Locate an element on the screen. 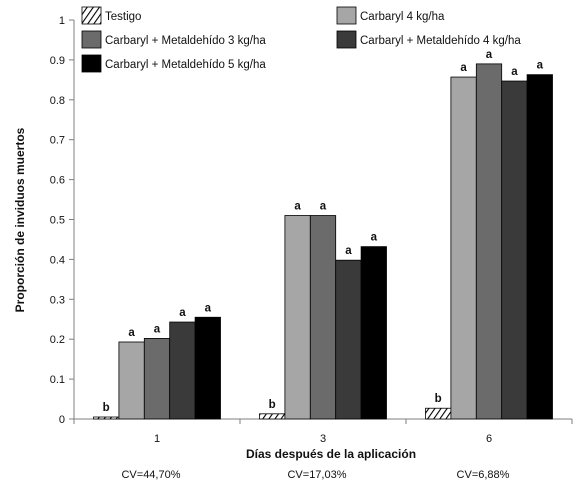 The height and width of the screenshot is (483, 578). y-tick-label: 0.2 is located at coordinates (57, 340).